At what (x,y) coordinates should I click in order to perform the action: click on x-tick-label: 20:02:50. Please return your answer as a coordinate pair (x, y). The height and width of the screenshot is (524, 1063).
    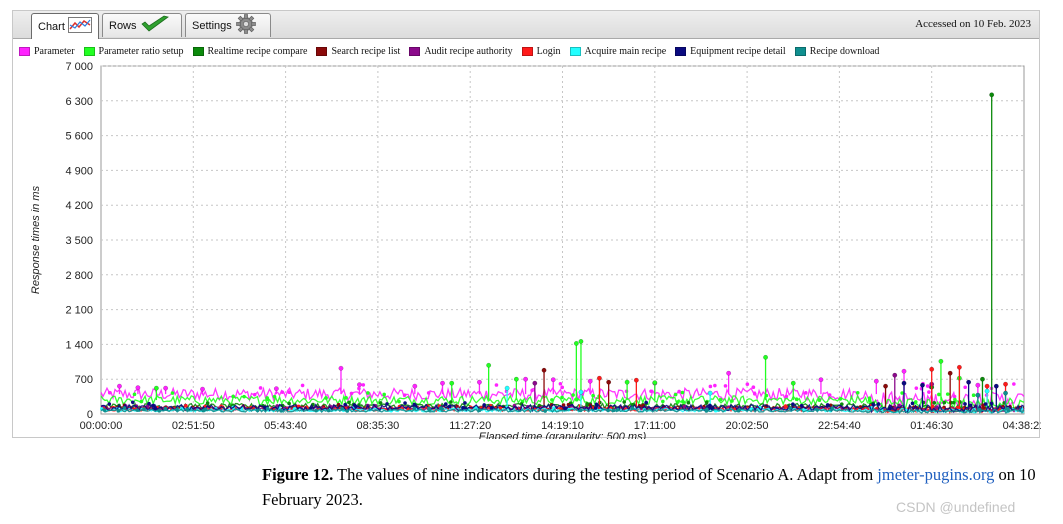
    Looking at the image, I should click on (747, 426).